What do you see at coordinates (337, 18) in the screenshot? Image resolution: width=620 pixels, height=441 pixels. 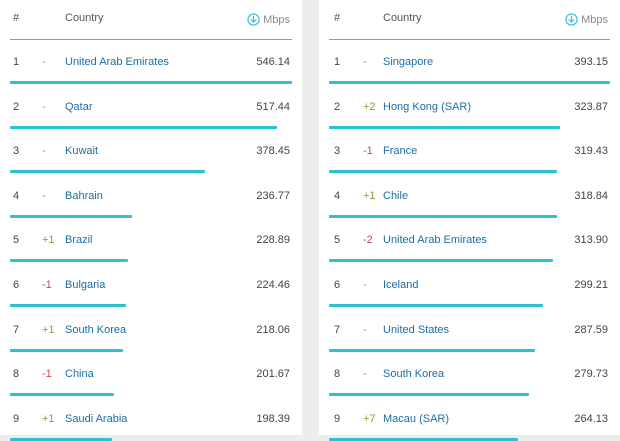 I see `rank-column-header: #` at bounding box center [337, 18].